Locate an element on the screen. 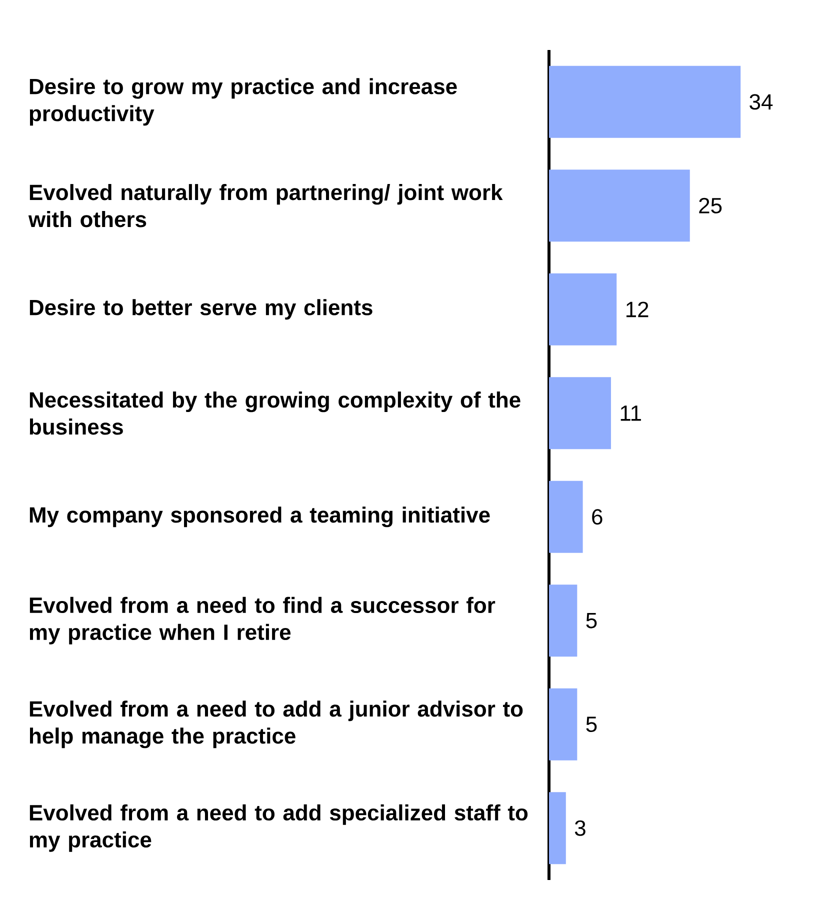  y-tick-label: Desire to better serve my clients is located at coordinates (201, 309).